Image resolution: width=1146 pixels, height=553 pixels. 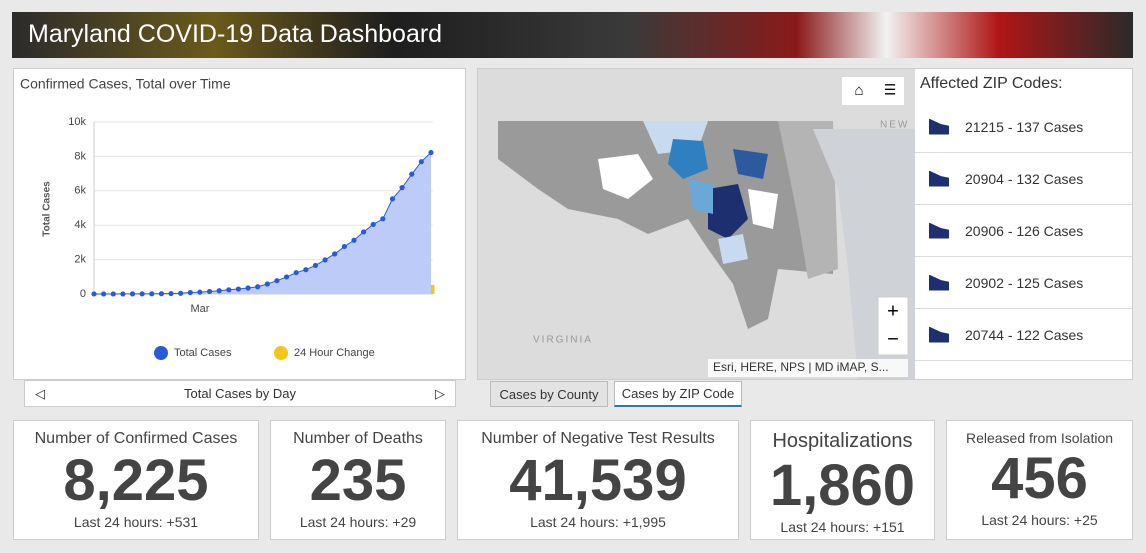 I want to click on y-tick-label: 6k, so click(x=80, y=191).